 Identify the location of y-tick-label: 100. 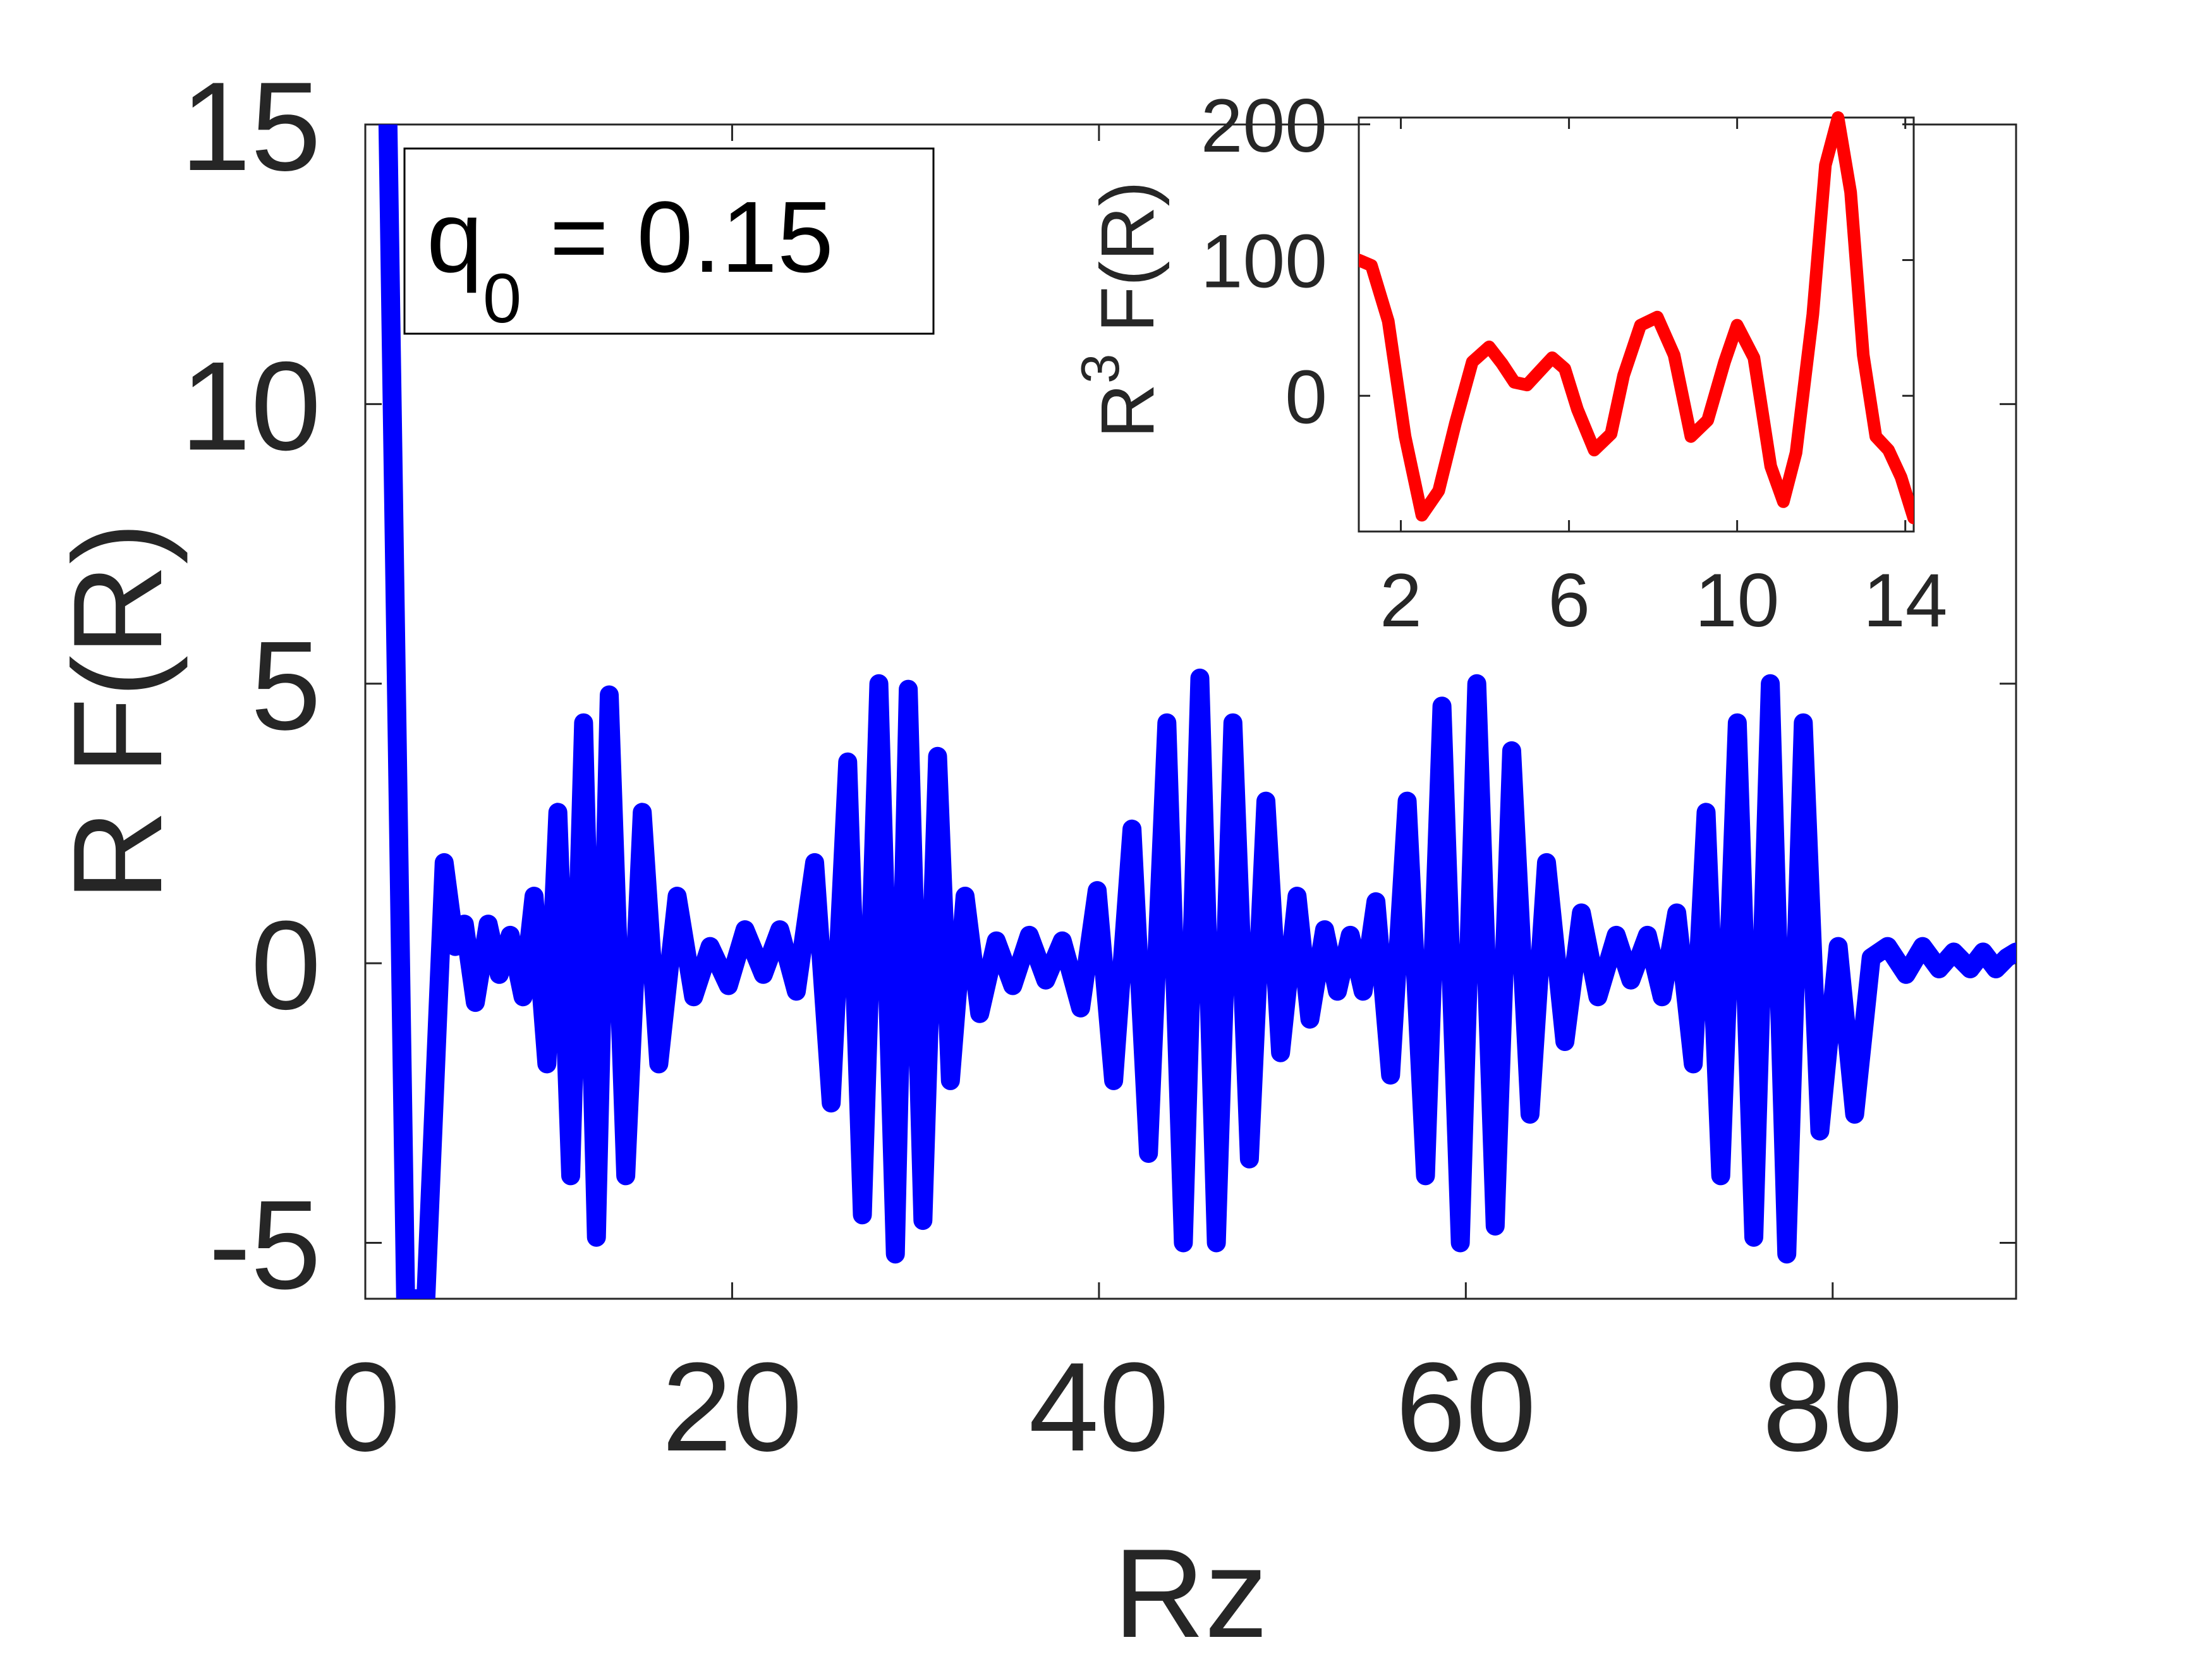
(1264, 261).